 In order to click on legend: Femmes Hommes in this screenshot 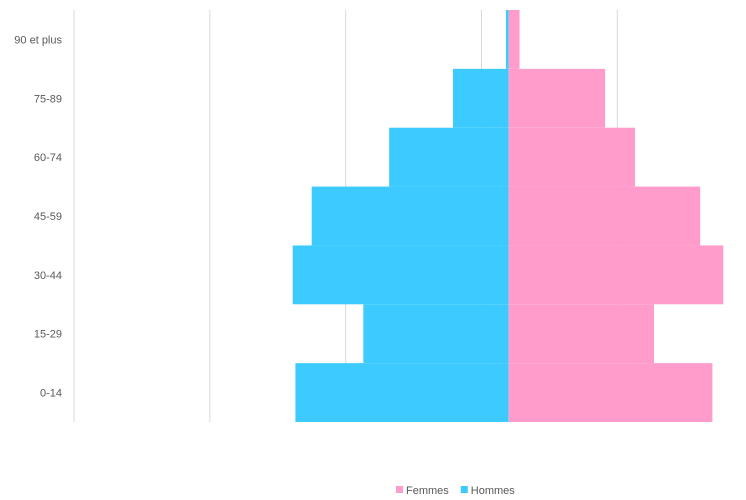, I will do `click(455, 491)`.